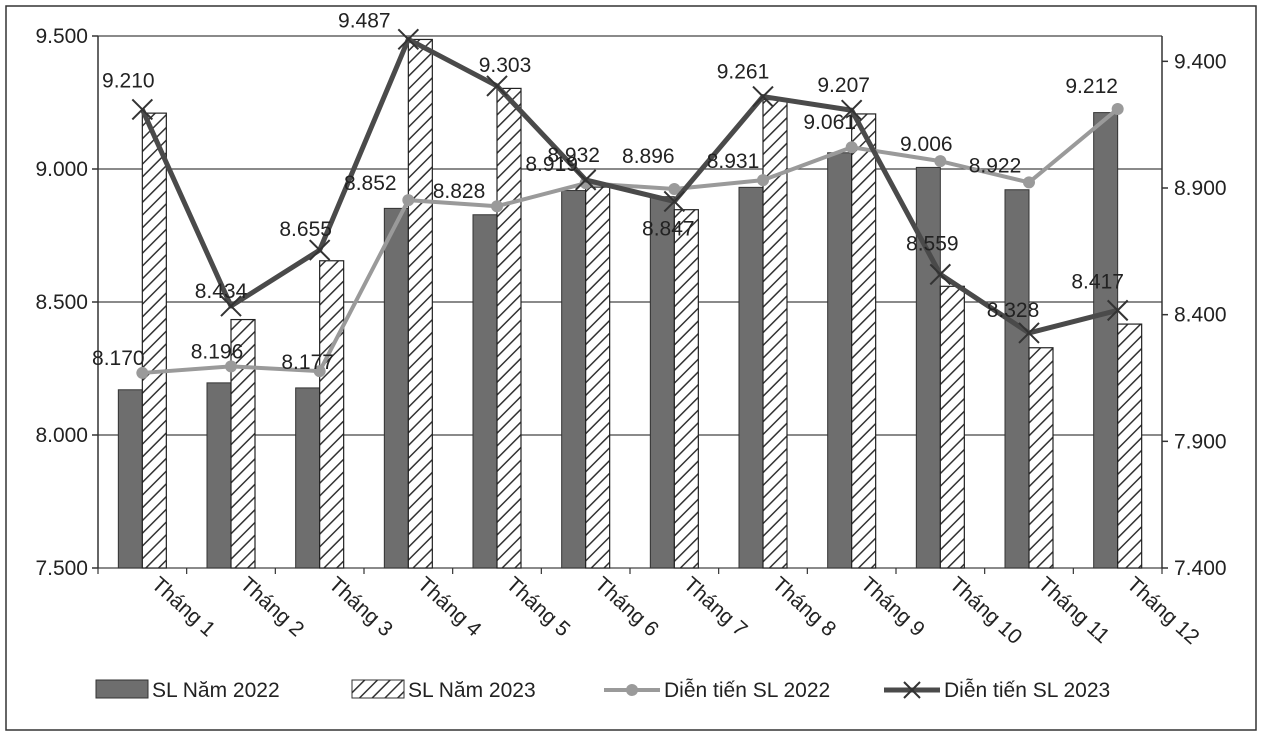 The width and height of the screenshot is (1262, 736). I want to click on data-label-2023: 8.417, so click(1097, 281).